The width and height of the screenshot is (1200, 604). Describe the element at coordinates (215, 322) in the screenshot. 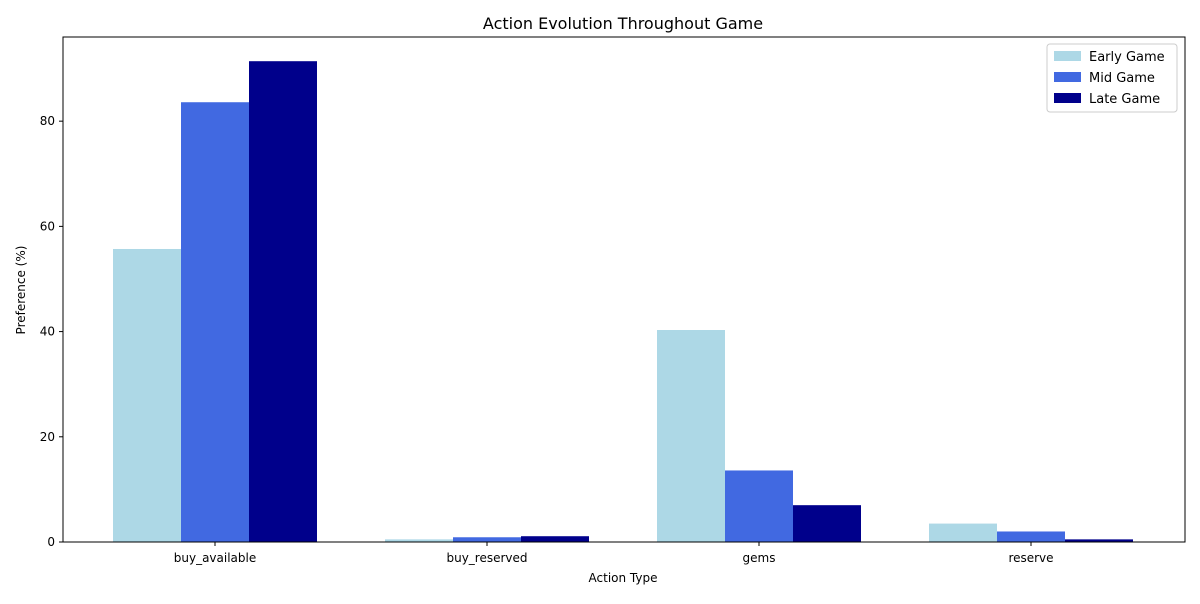

I see `bar-buy_available-mid-game` at that location.